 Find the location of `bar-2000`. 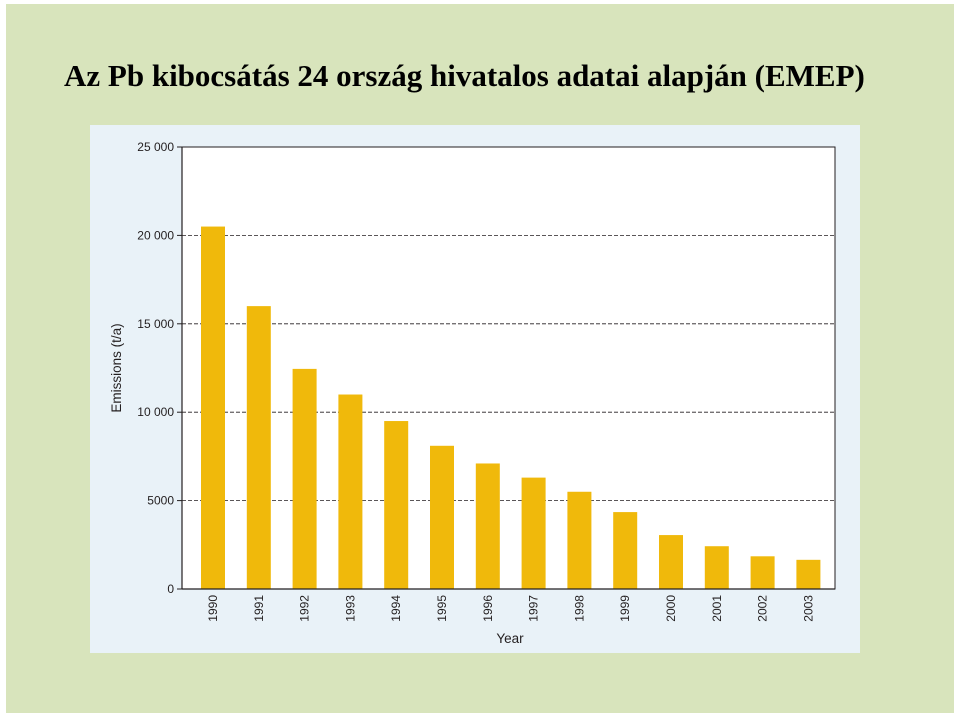

bar-2000 is located at coordinates (671, 562).